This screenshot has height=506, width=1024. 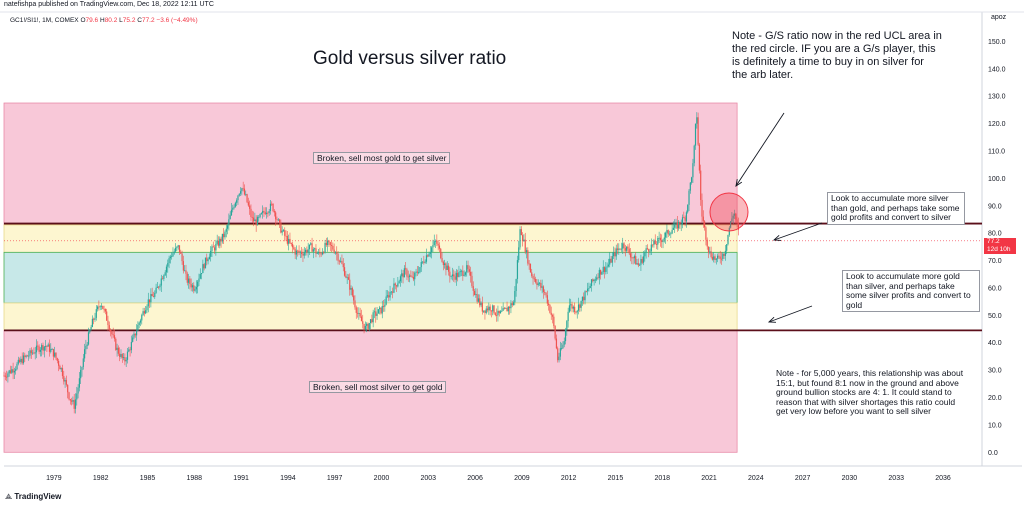 What do you see at coordinates (522, 478) in the screenshot?
I see `x-tick-label: 2009` at bounding box center [522, 478].